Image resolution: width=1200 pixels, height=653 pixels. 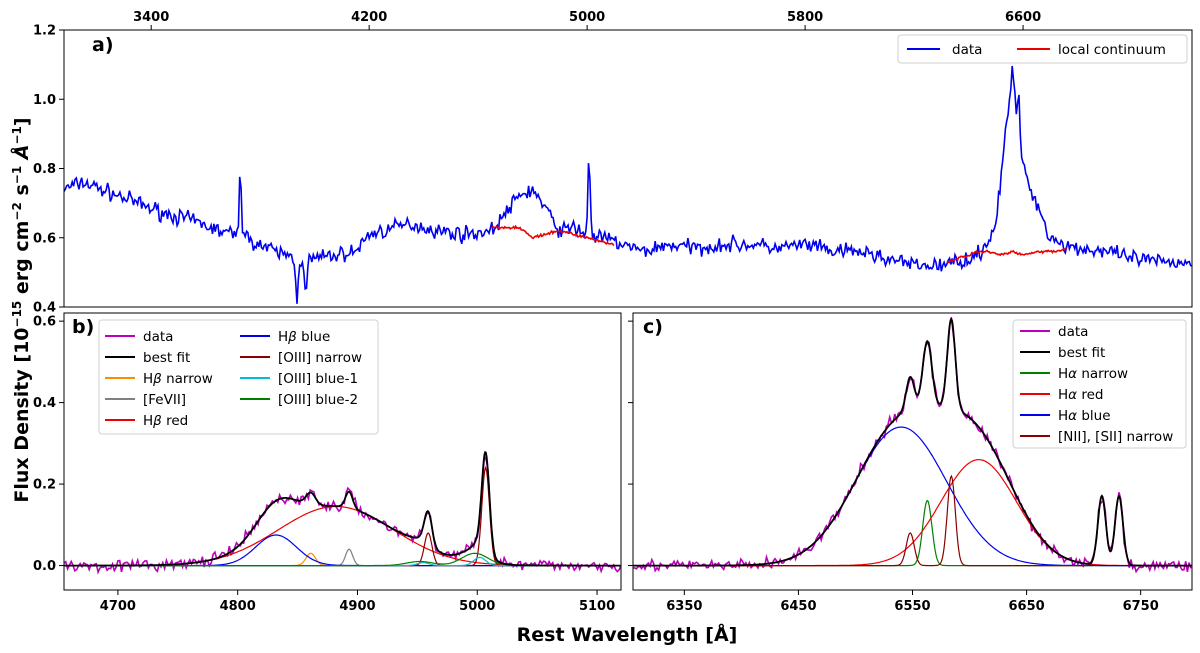 I want to click on panel-b-xtick-label: 4700, so click(x=118, y=606).